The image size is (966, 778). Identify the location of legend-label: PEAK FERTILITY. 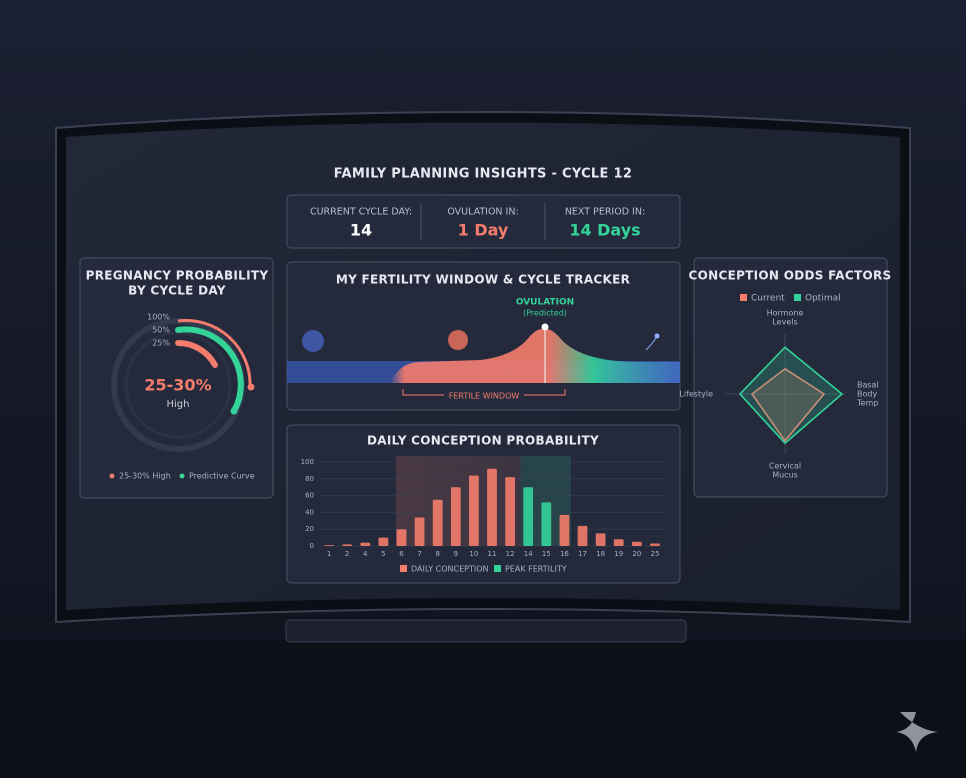
(536, 569).